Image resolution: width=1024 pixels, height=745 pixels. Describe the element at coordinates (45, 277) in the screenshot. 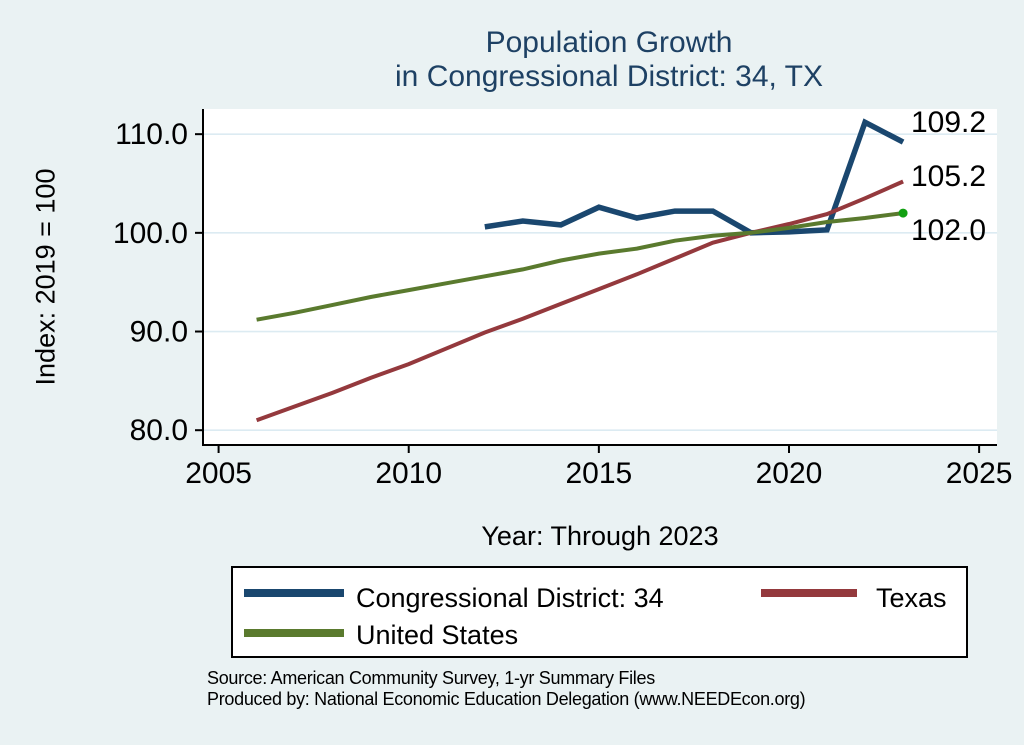

I see `y-axis-title: Index: 2019 = 100` at that location.